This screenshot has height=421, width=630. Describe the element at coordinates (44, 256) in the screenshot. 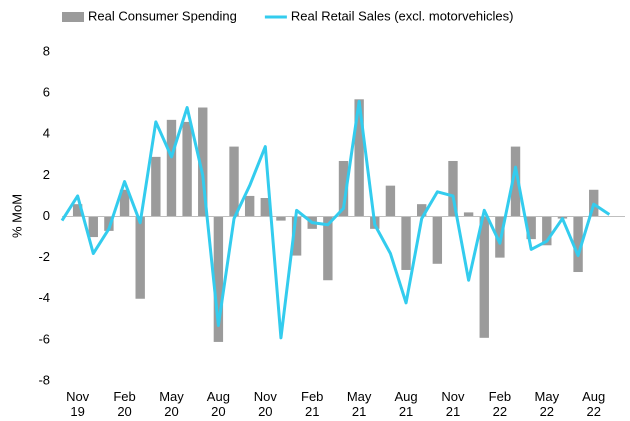

I see `y-tick-label: -2` at that location.